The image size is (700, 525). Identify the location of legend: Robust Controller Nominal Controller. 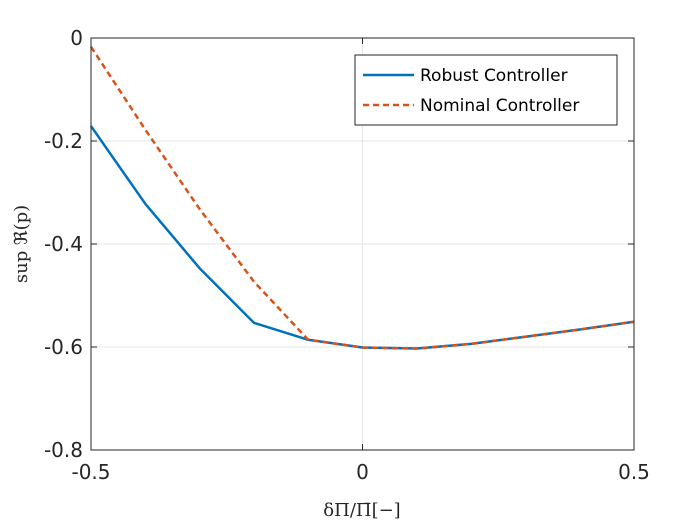
(486, 90).